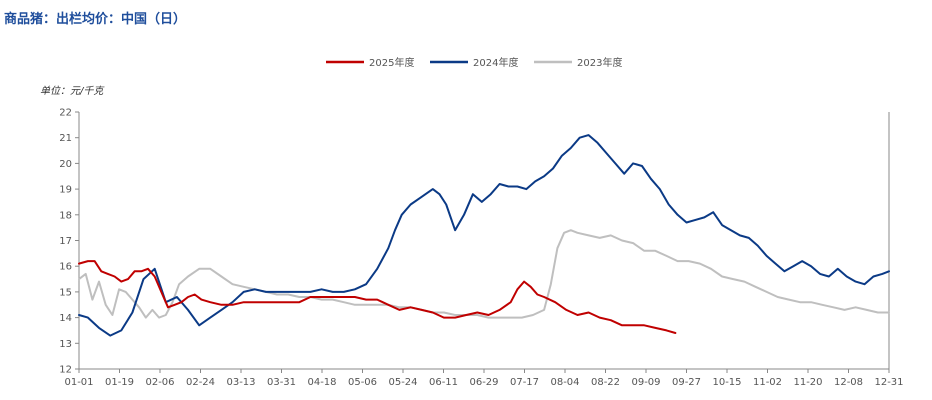 Image resolution: width=932 pixels, height=400 pixels. I want to click on x-tick-label: 11-02, so click(767, 382).